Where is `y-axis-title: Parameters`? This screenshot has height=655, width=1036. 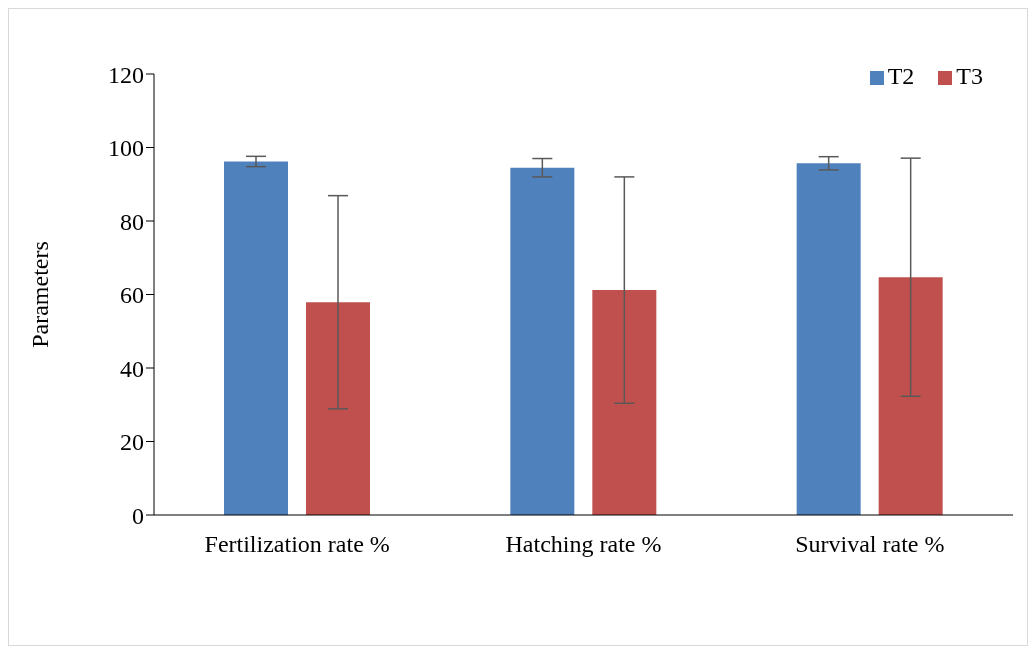 y-axis-title: Parameters is located at coordinates (39, 294).